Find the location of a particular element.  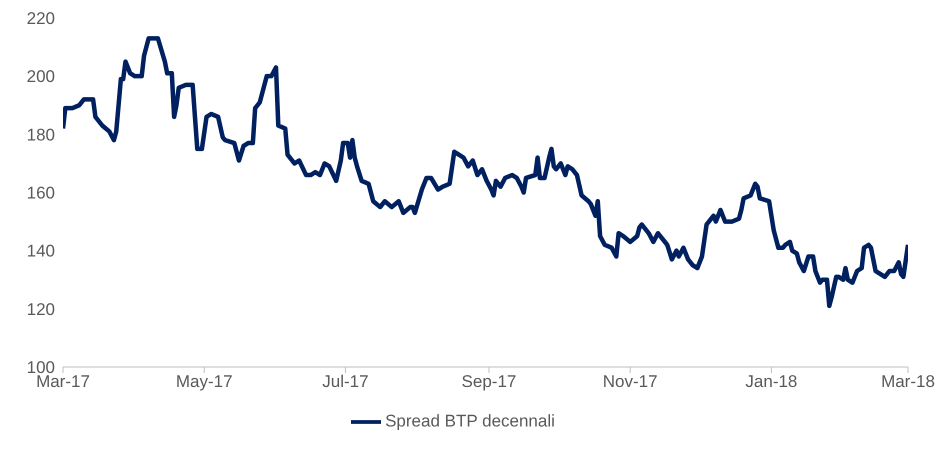

x-tick-label: Jul-17 is located at coordinates (345, 382).